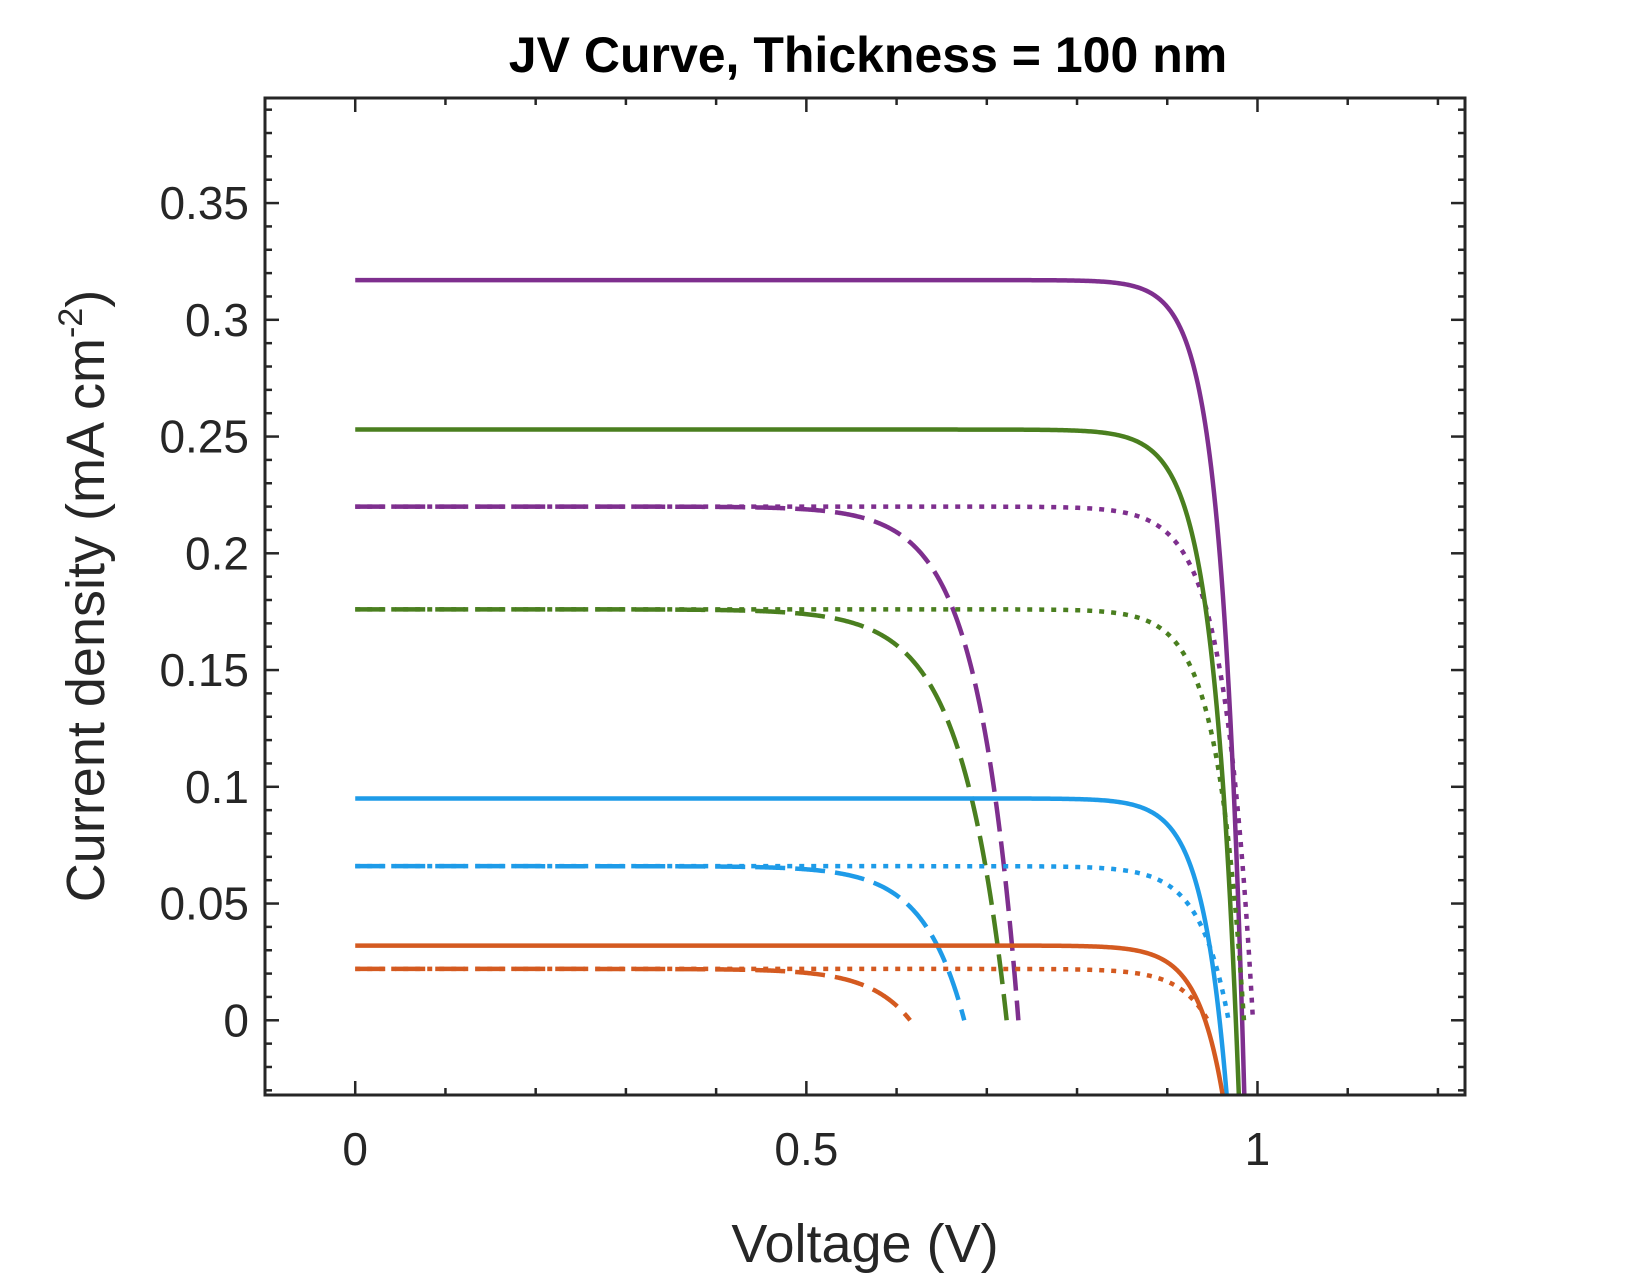 The height and width of the screenshot is (1275, 1650). I want to click on series-line-orange-solid, so click(789, 1019).